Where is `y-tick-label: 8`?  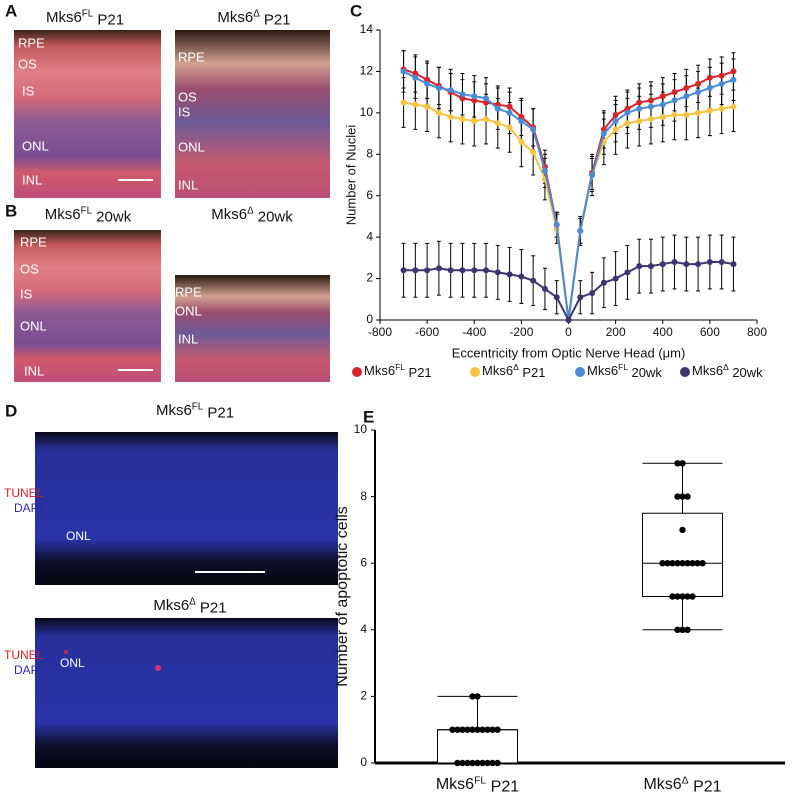
y-tick-label: 8 is located at coordinates (363, 496).